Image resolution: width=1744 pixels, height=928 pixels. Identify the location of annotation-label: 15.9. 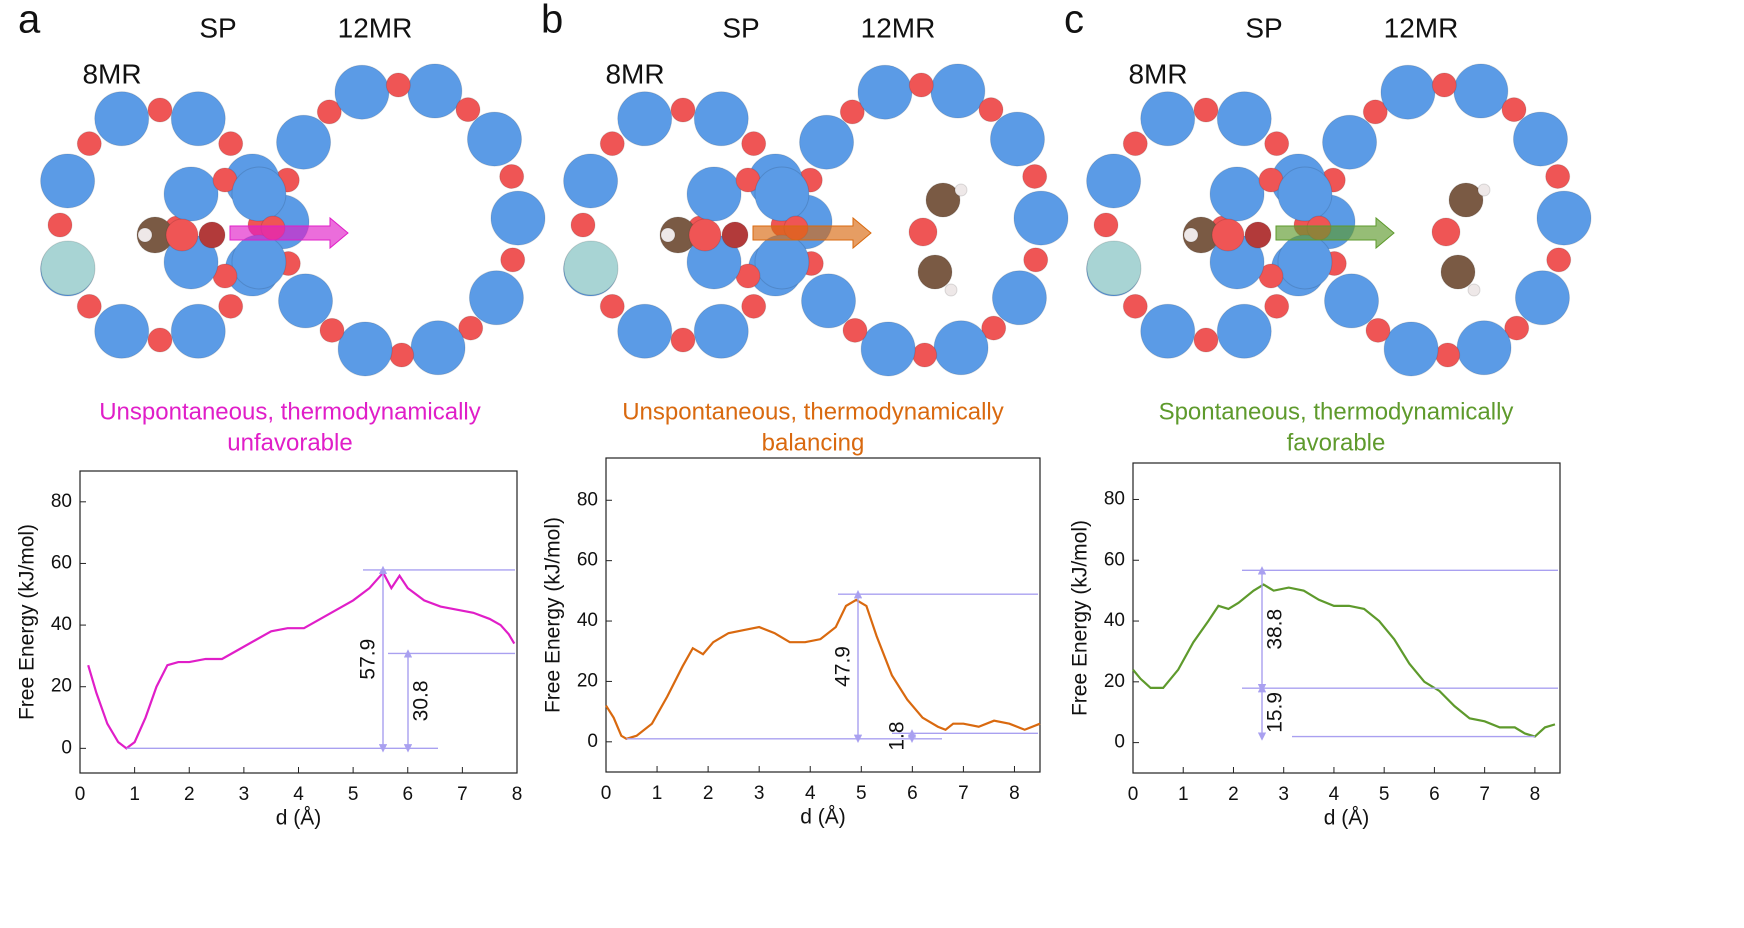
(1275, 712).